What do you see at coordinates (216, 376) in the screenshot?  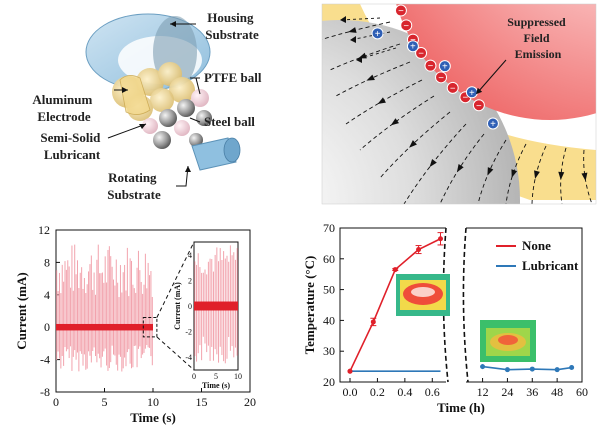 I see `inset-x-tick-label: 5` at bounding box center [216, 376].